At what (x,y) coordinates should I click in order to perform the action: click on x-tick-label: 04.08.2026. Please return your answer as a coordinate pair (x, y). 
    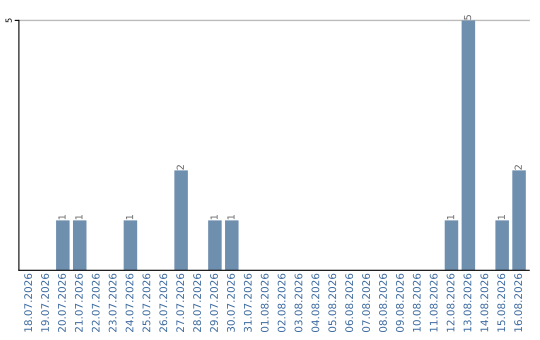
    Looking at the image, I should click on (315, 303).